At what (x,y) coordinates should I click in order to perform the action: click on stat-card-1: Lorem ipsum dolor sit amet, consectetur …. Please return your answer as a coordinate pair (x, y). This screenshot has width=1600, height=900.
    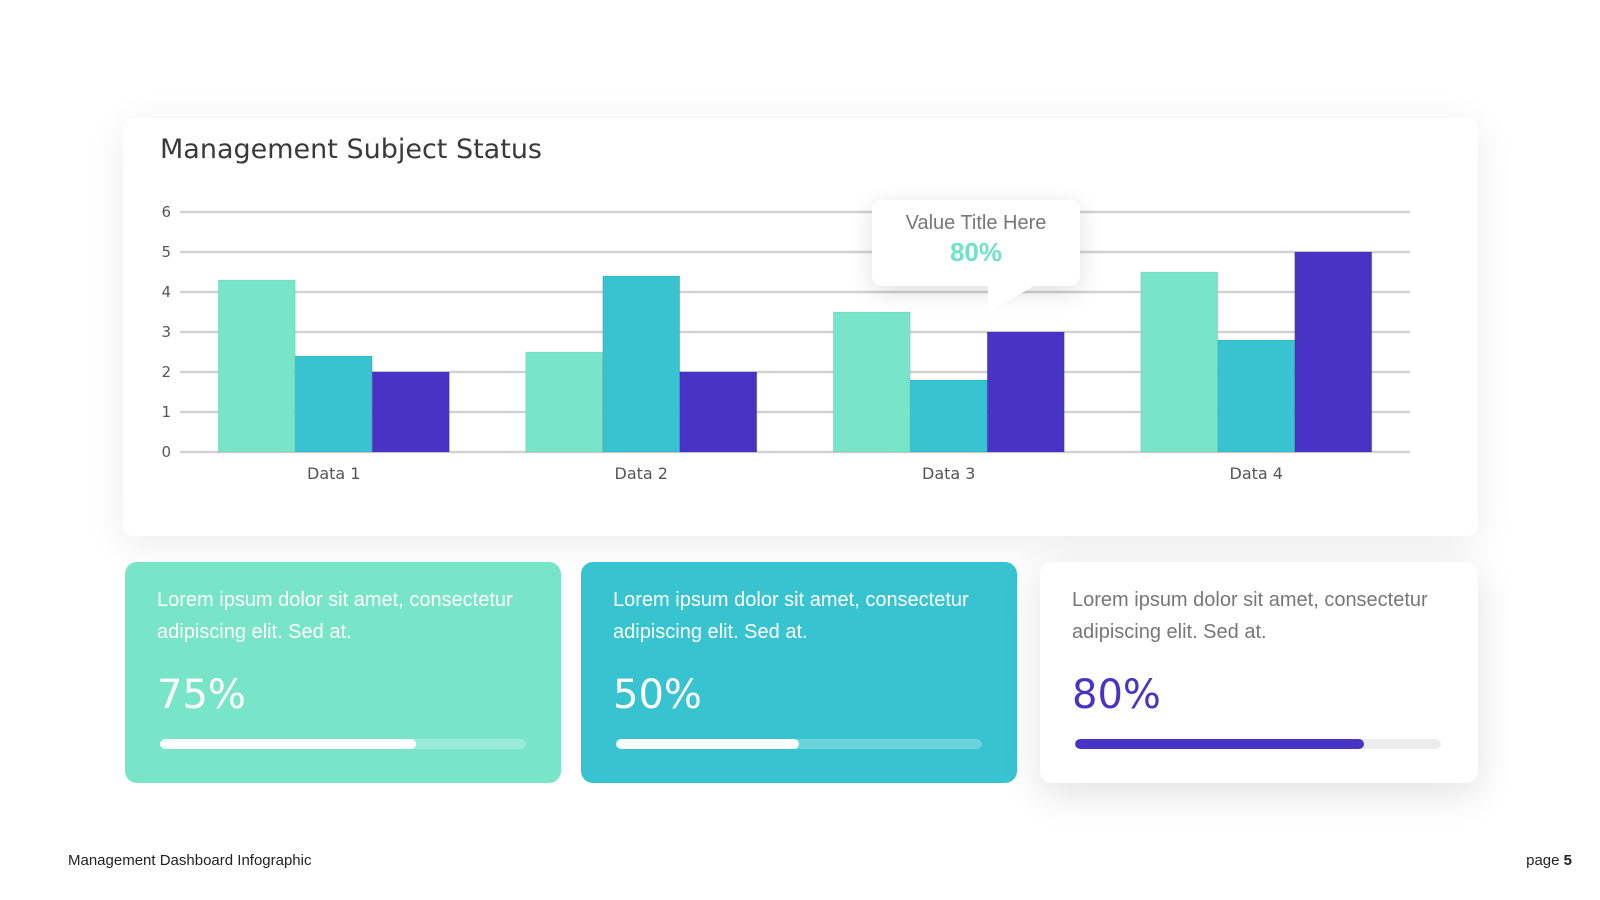
    Looking at the image, I should click on (343, 672).